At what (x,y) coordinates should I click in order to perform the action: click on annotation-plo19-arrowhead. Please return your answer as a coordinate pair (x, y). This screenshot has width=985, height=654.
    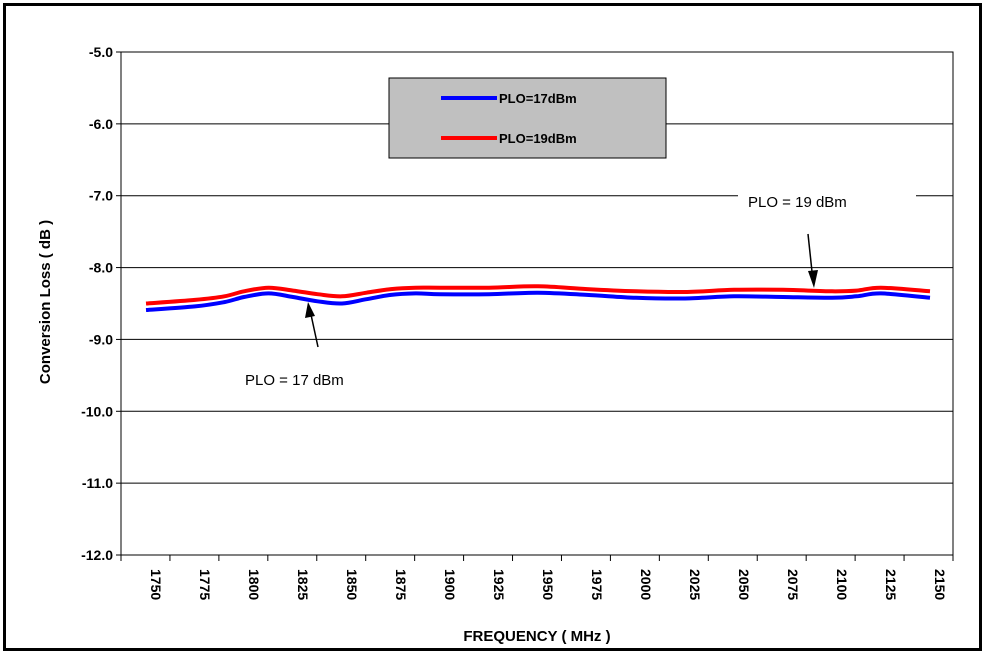
    Looking at the image, I should click on (813, 279).